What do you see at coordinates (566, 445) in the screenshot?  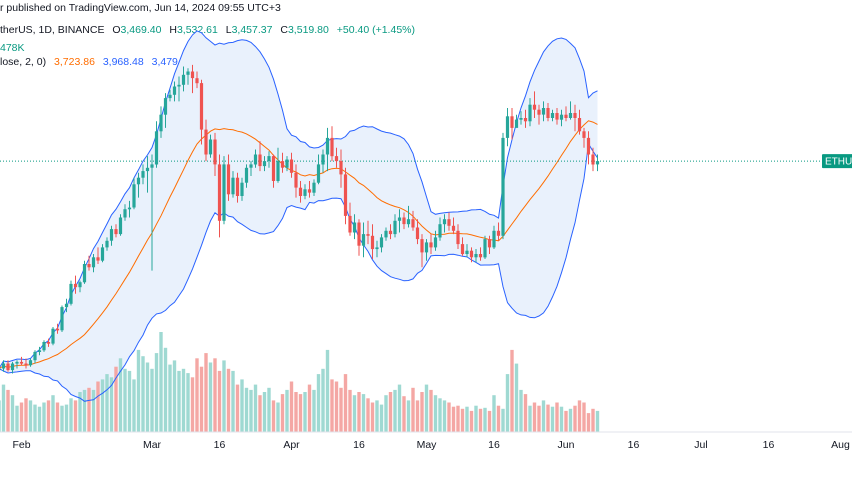 I see `x-tick-label: Jun` at bounding box center [566, 445].